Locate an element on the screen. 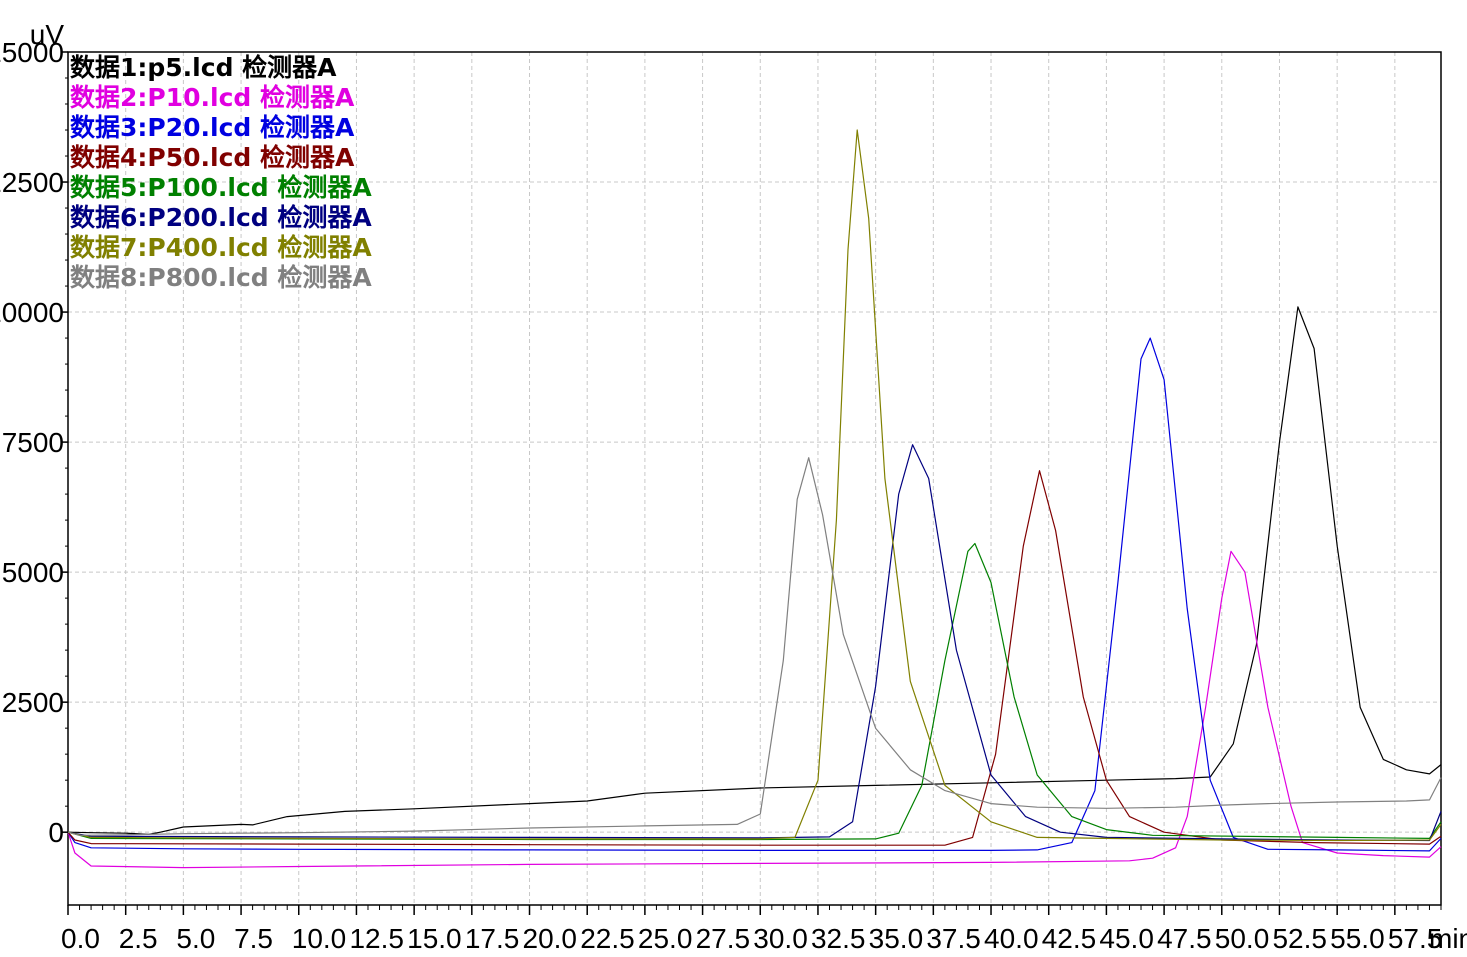  x-tick-label: 35.0 is located at coordinates (896, 938).